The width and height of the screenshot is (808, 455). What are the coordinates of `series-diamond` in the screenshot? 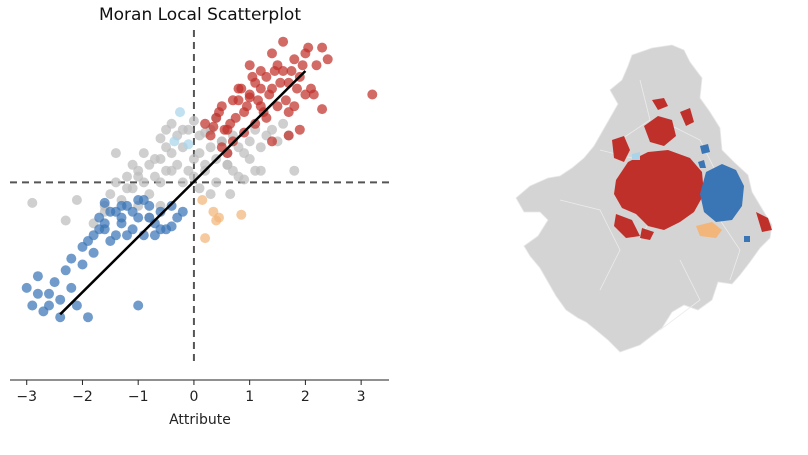 It's located at (181, 128).